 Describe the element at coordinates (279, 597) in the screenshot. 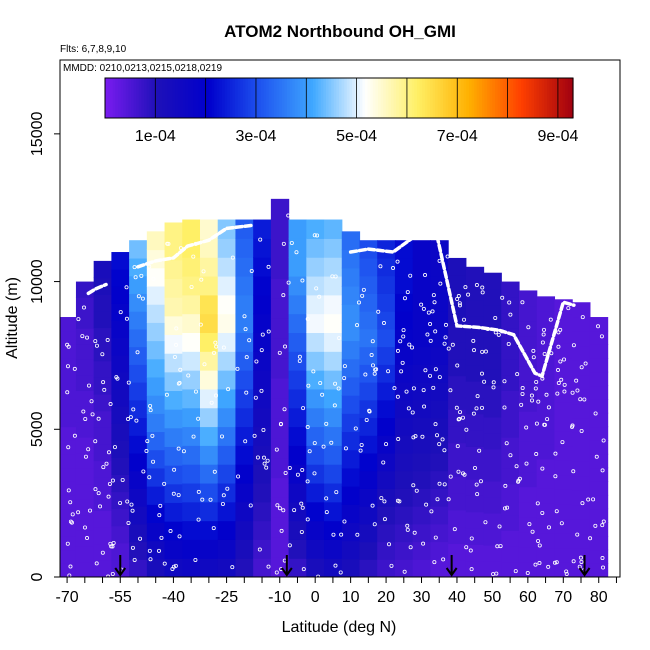

I see `x-tick-label: -10` at that location.